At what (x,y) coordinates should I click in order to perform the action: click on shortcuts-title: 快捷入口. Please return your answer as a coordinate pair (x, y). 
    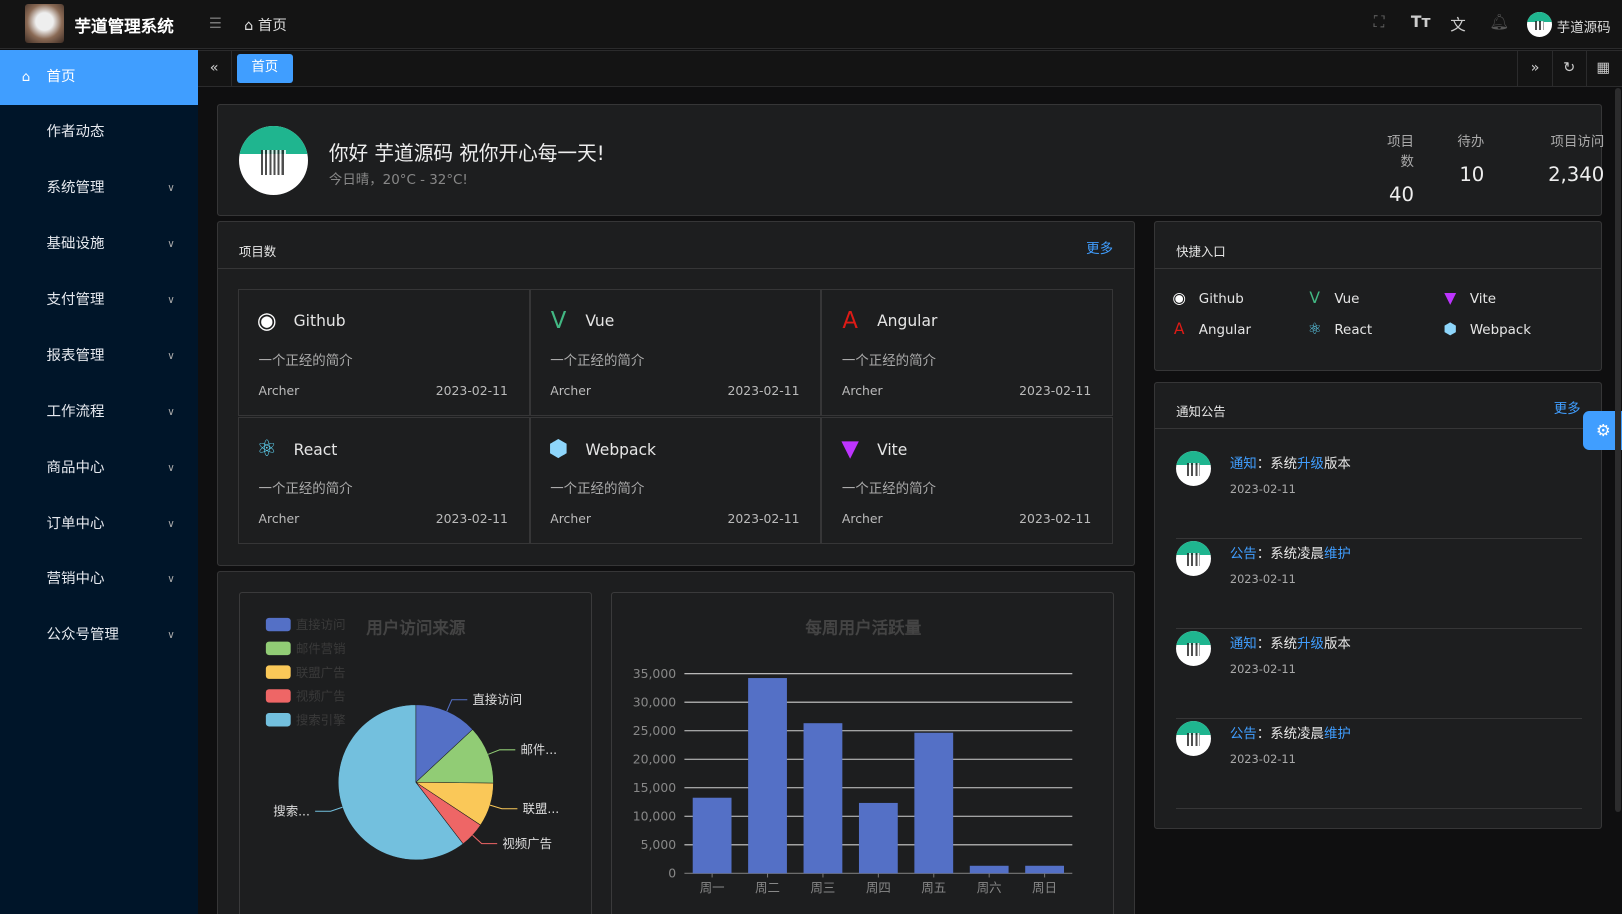
    Looking at the image, I should click on (1201, 251).